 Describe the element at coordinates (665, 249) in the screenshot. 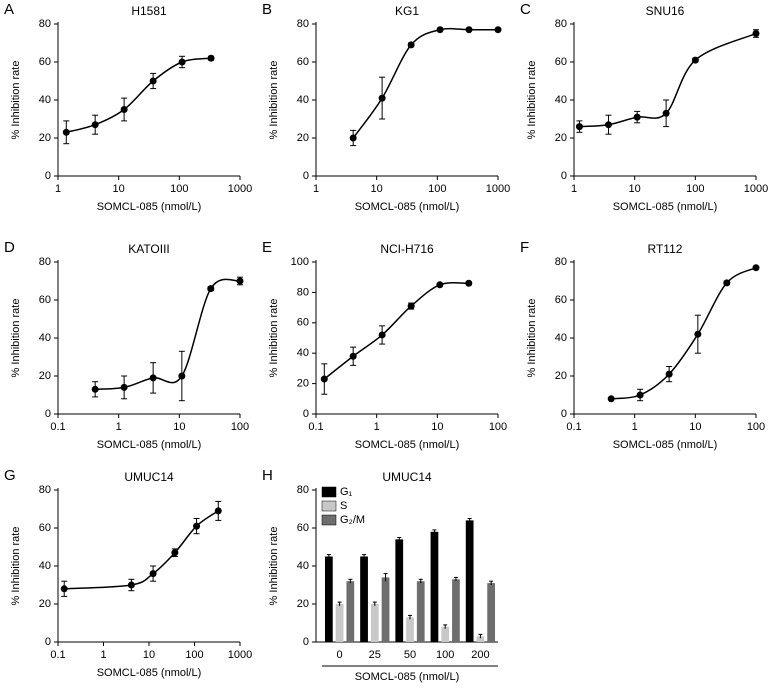

I see `chart-title: RT112` at that location.